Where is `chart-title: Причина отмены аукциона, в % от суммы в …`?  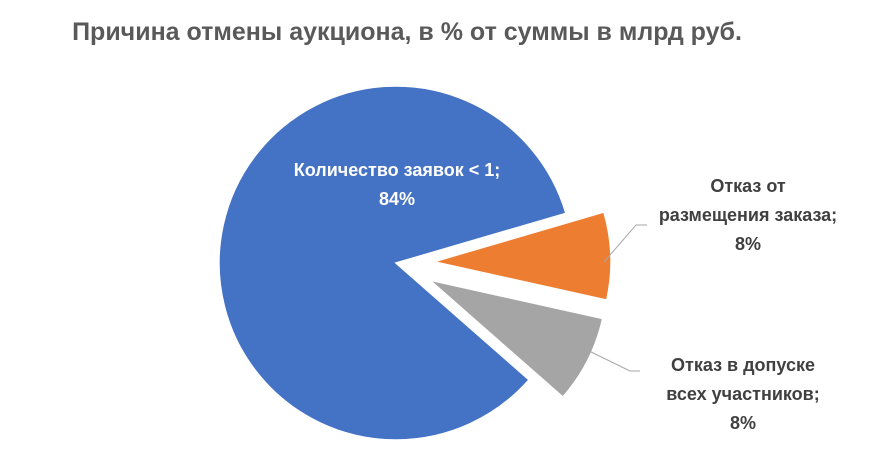
chart-title: Причина отмены аукциона, в % от суммы в … is located at coordinates (407, 32).